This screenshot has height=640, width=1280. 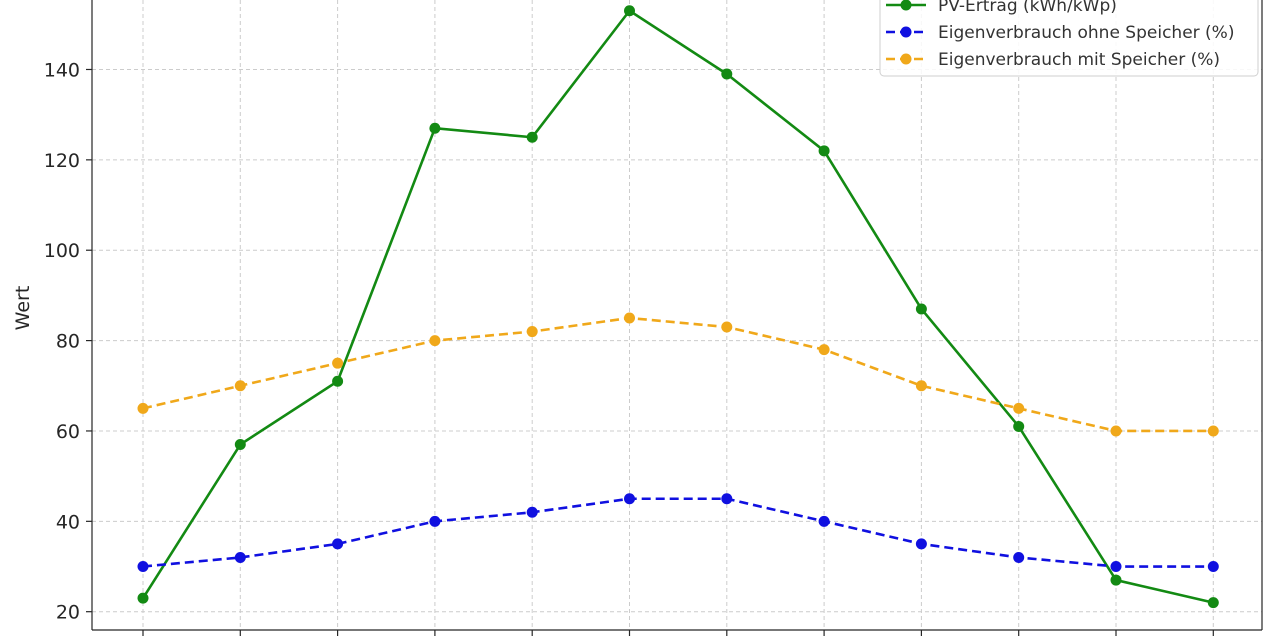 What do you see at coordinates (1079, 60) in the screenshot?
I see `legend-label-3: Eigenverbrauch mit Speicher (%)` at bounding box center [1079, 60].